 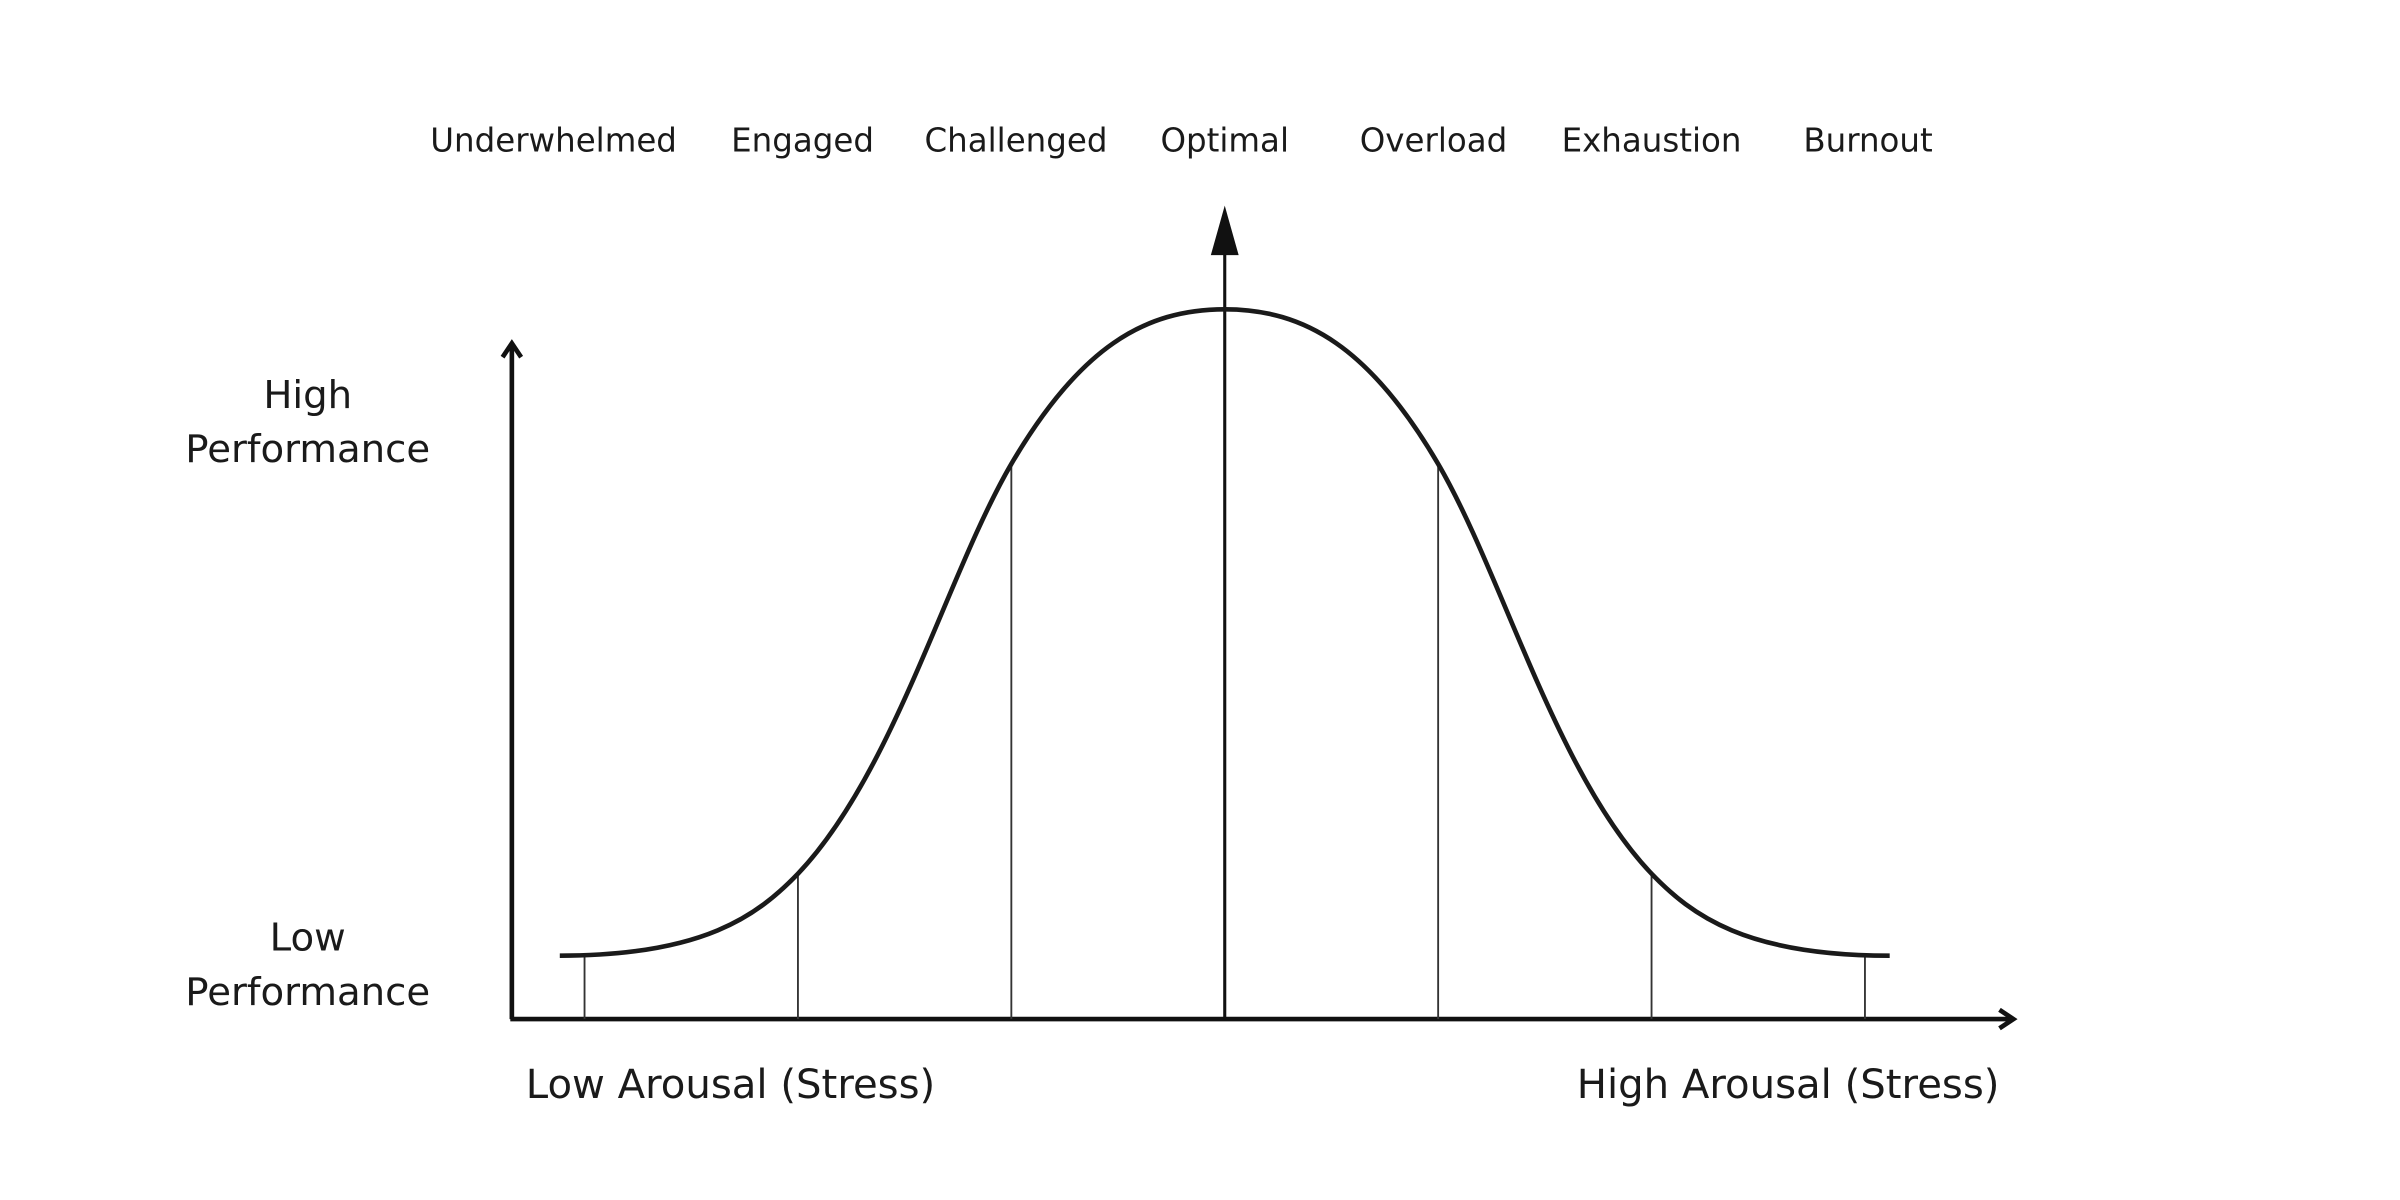 I want to click on y-low-label: Performance, so click(x=307, y=992).